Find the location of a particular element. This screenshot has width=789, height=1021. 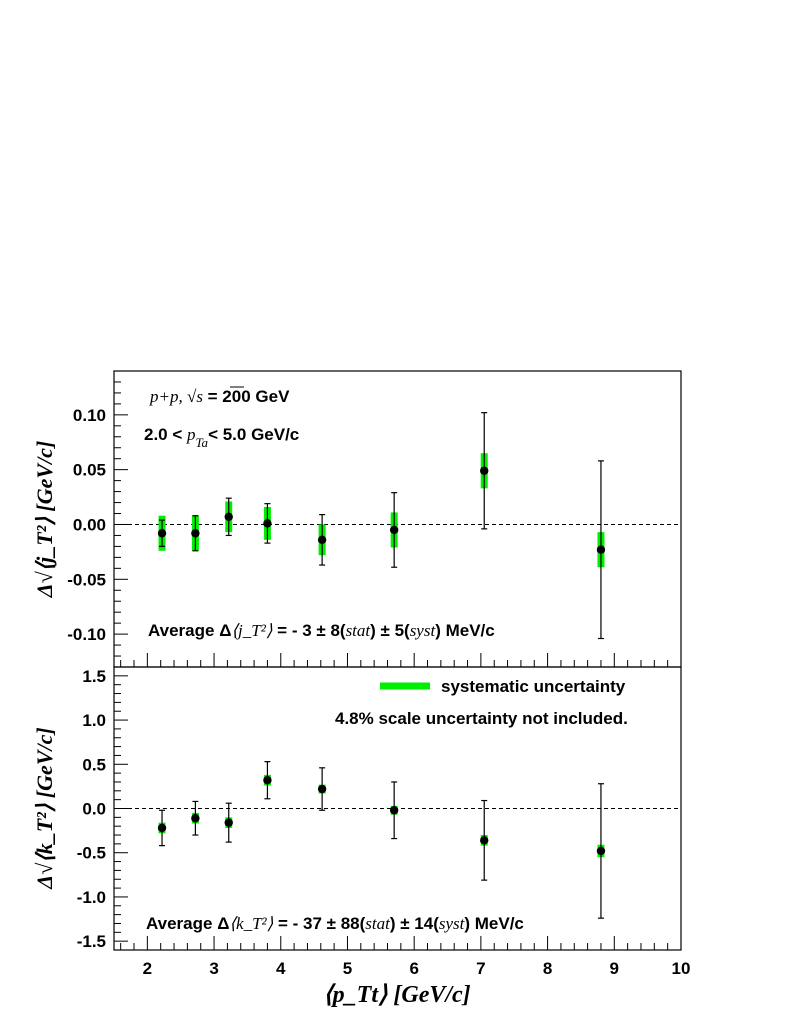

top-y-tick-label: 0.00 is located at coordinates (89, 524).